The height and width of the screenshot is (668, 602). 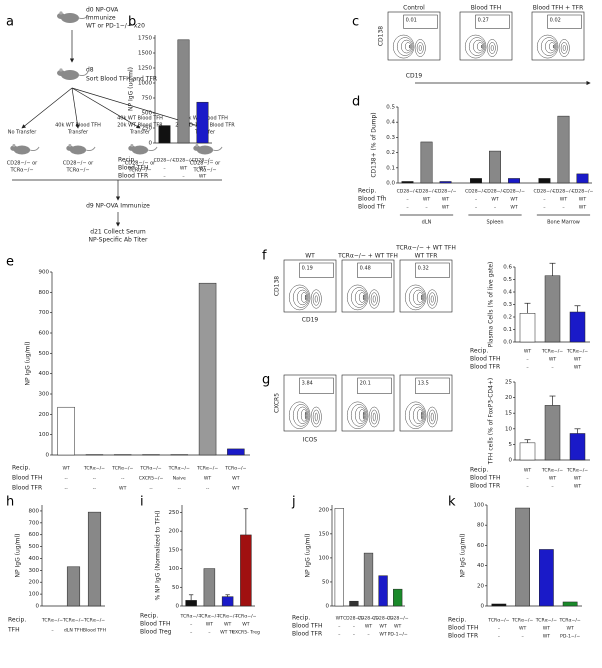 I want to click on step-text: d21 Collect Serum, so click(x=118, y=232).